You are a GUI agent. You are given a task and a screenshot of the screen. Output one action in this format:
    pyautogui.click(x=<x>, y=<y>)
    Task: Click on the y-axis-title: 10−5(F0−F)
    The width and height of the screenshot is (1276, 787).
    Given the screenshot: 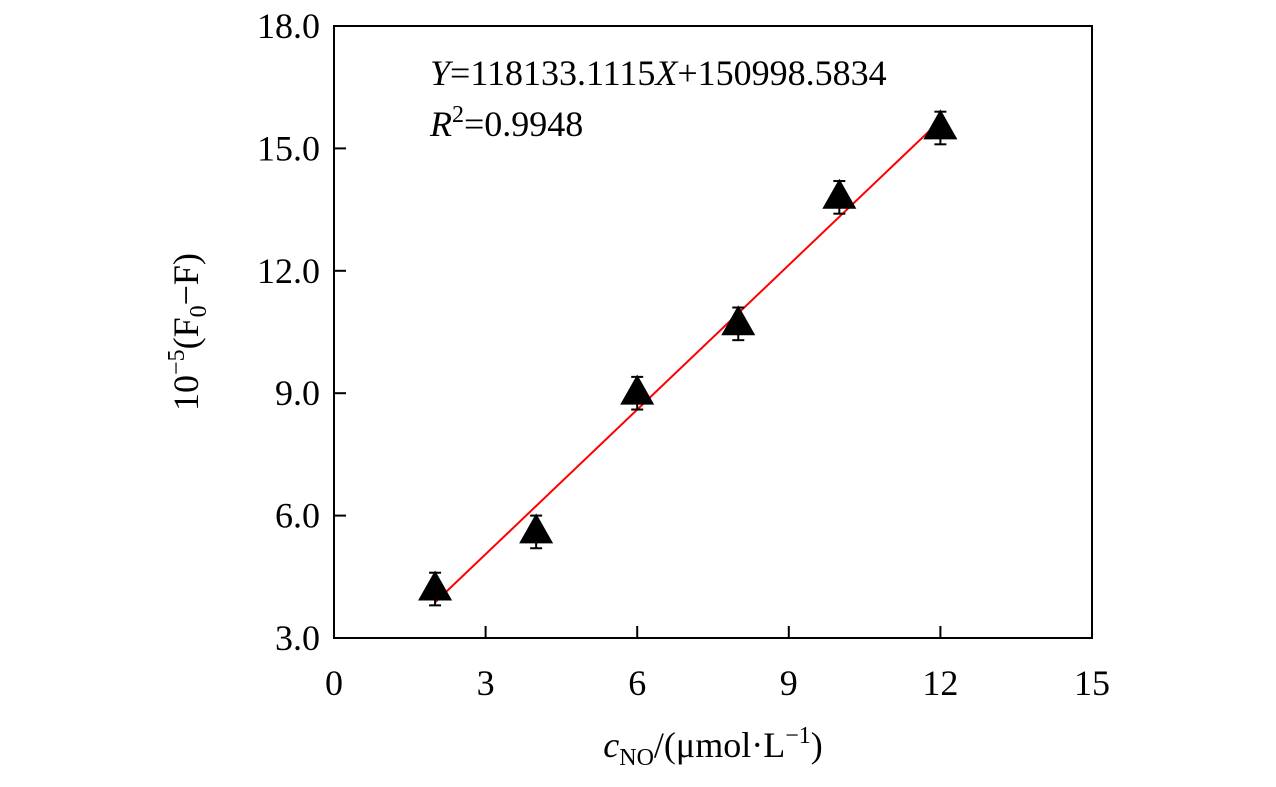 What is the action you would take?
    pyautogui.click(x=188, y=332)
    